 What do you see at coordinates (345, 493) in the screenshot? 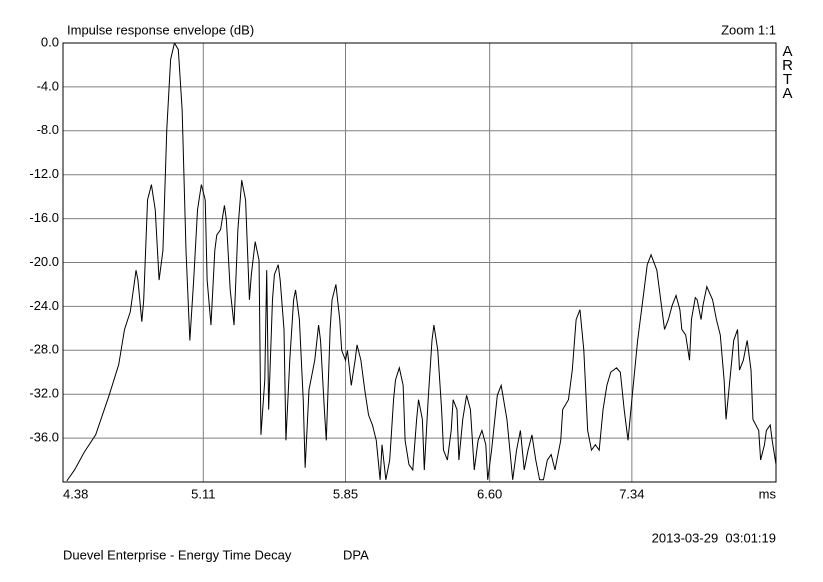
I see `x-tick-label: 5.85` at bounding box center [345, 493].